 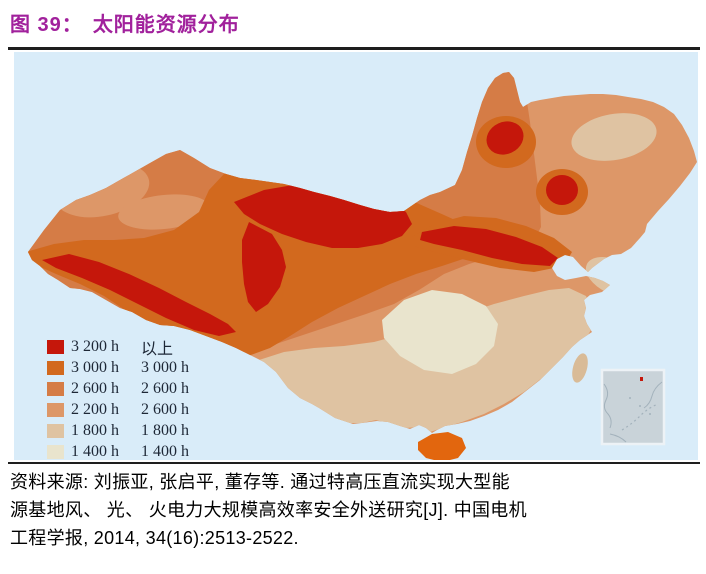 I want to click on source-line-1: 资料来源: 刘振亚, 张启平, 董存等. 通过特高压直流实现大型能, so click(x=260, y=482).